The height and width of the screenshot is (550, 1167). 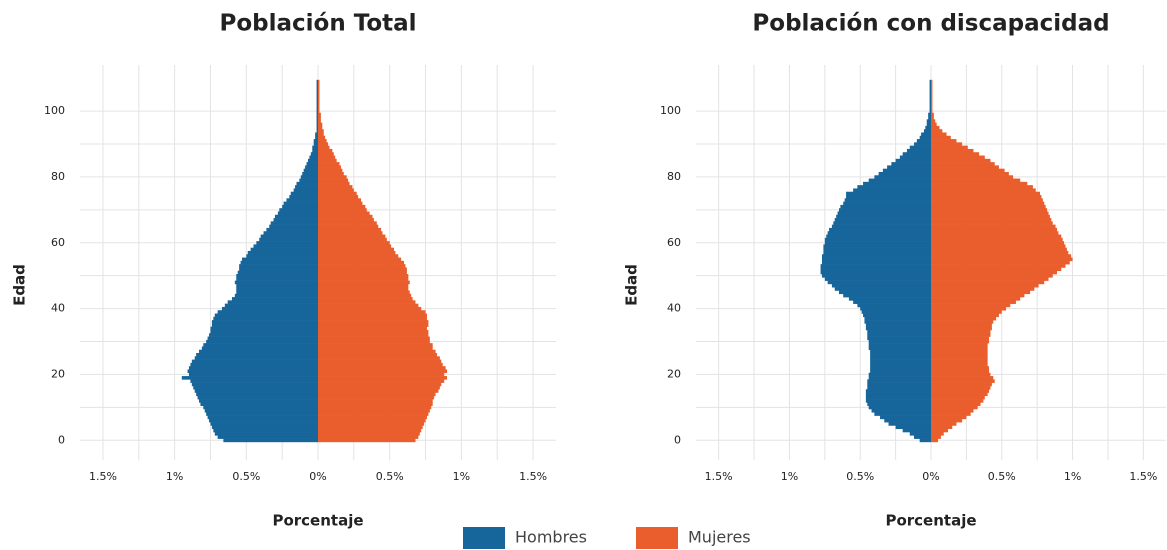 I want to click on legend-swatch-mujeres, so click(x=657, y=538).